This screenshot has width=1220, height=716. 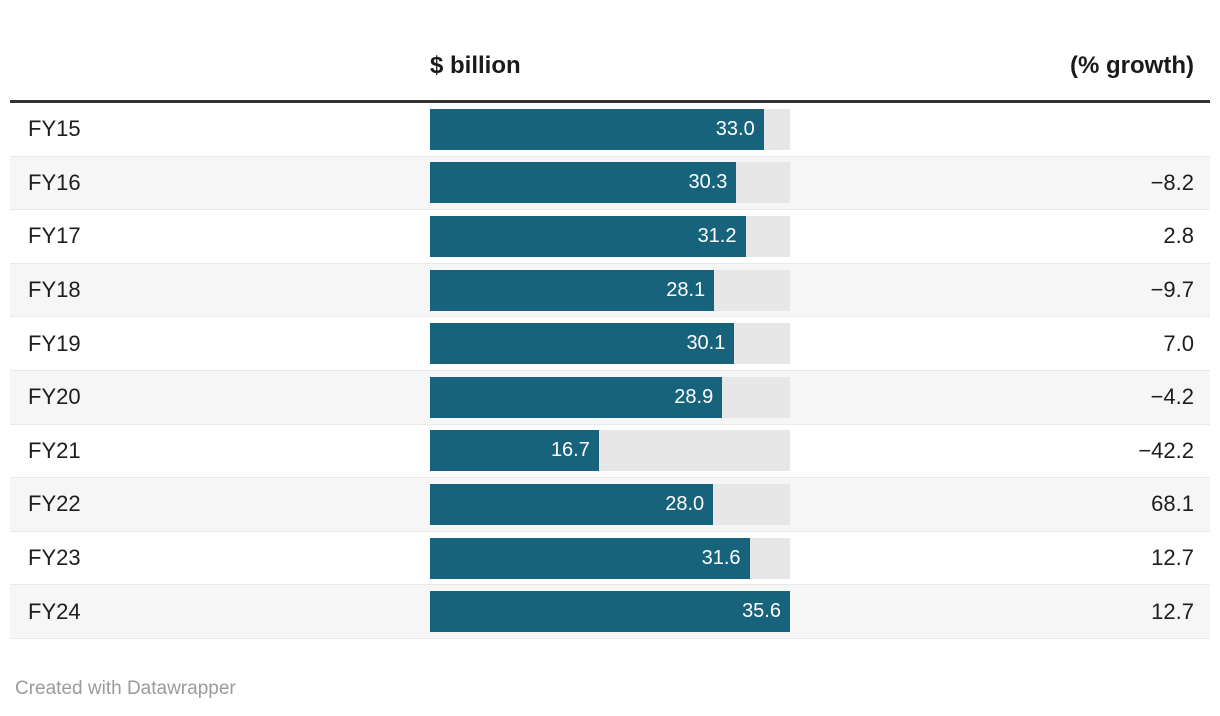 I want to click on bar-value-label: 28.9, so click(x=694, y=396).